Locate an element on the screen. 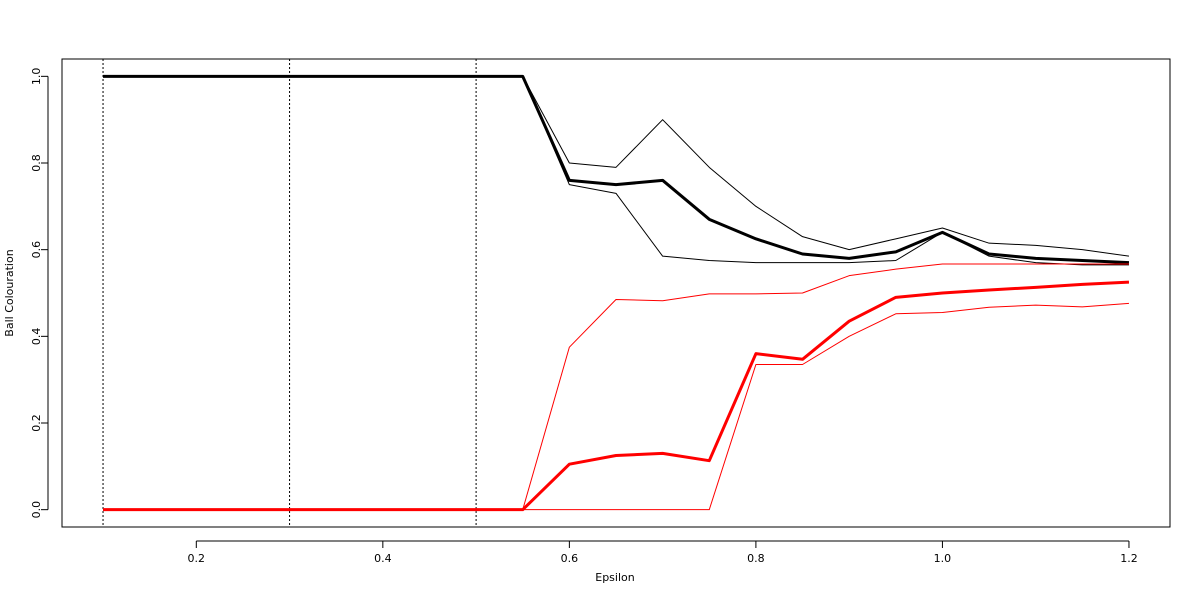 This screenshot has width=1200, height=600. y-tick-label: 0.0 is located at coordinates (36, 509).